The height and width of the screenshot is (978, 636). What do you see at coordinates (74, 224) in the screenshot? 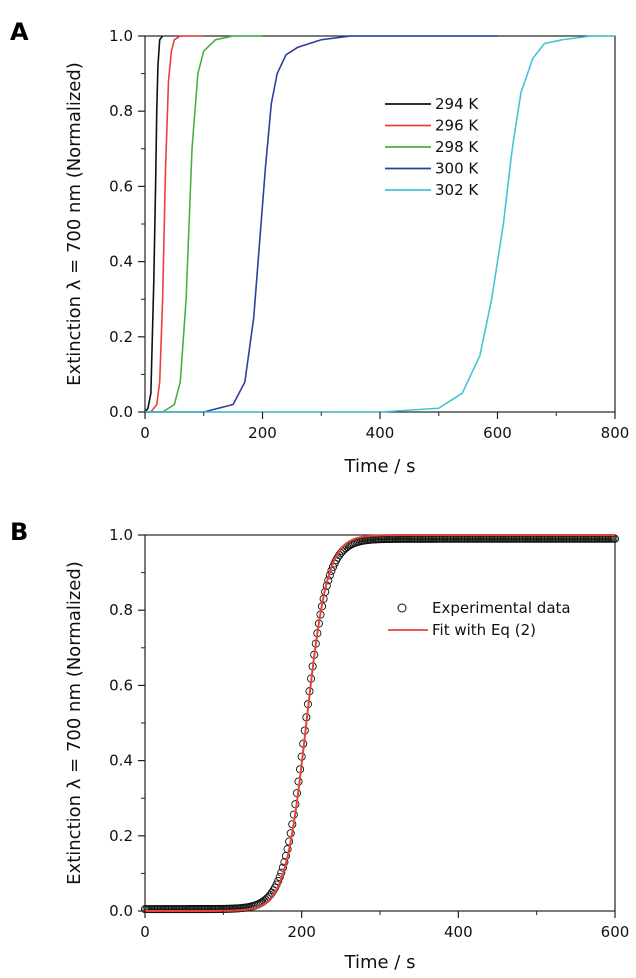
I see `panel-a-y-axis-title: Extinction λ = 700 nm (Normalized)` at bounding box center [74, 224].